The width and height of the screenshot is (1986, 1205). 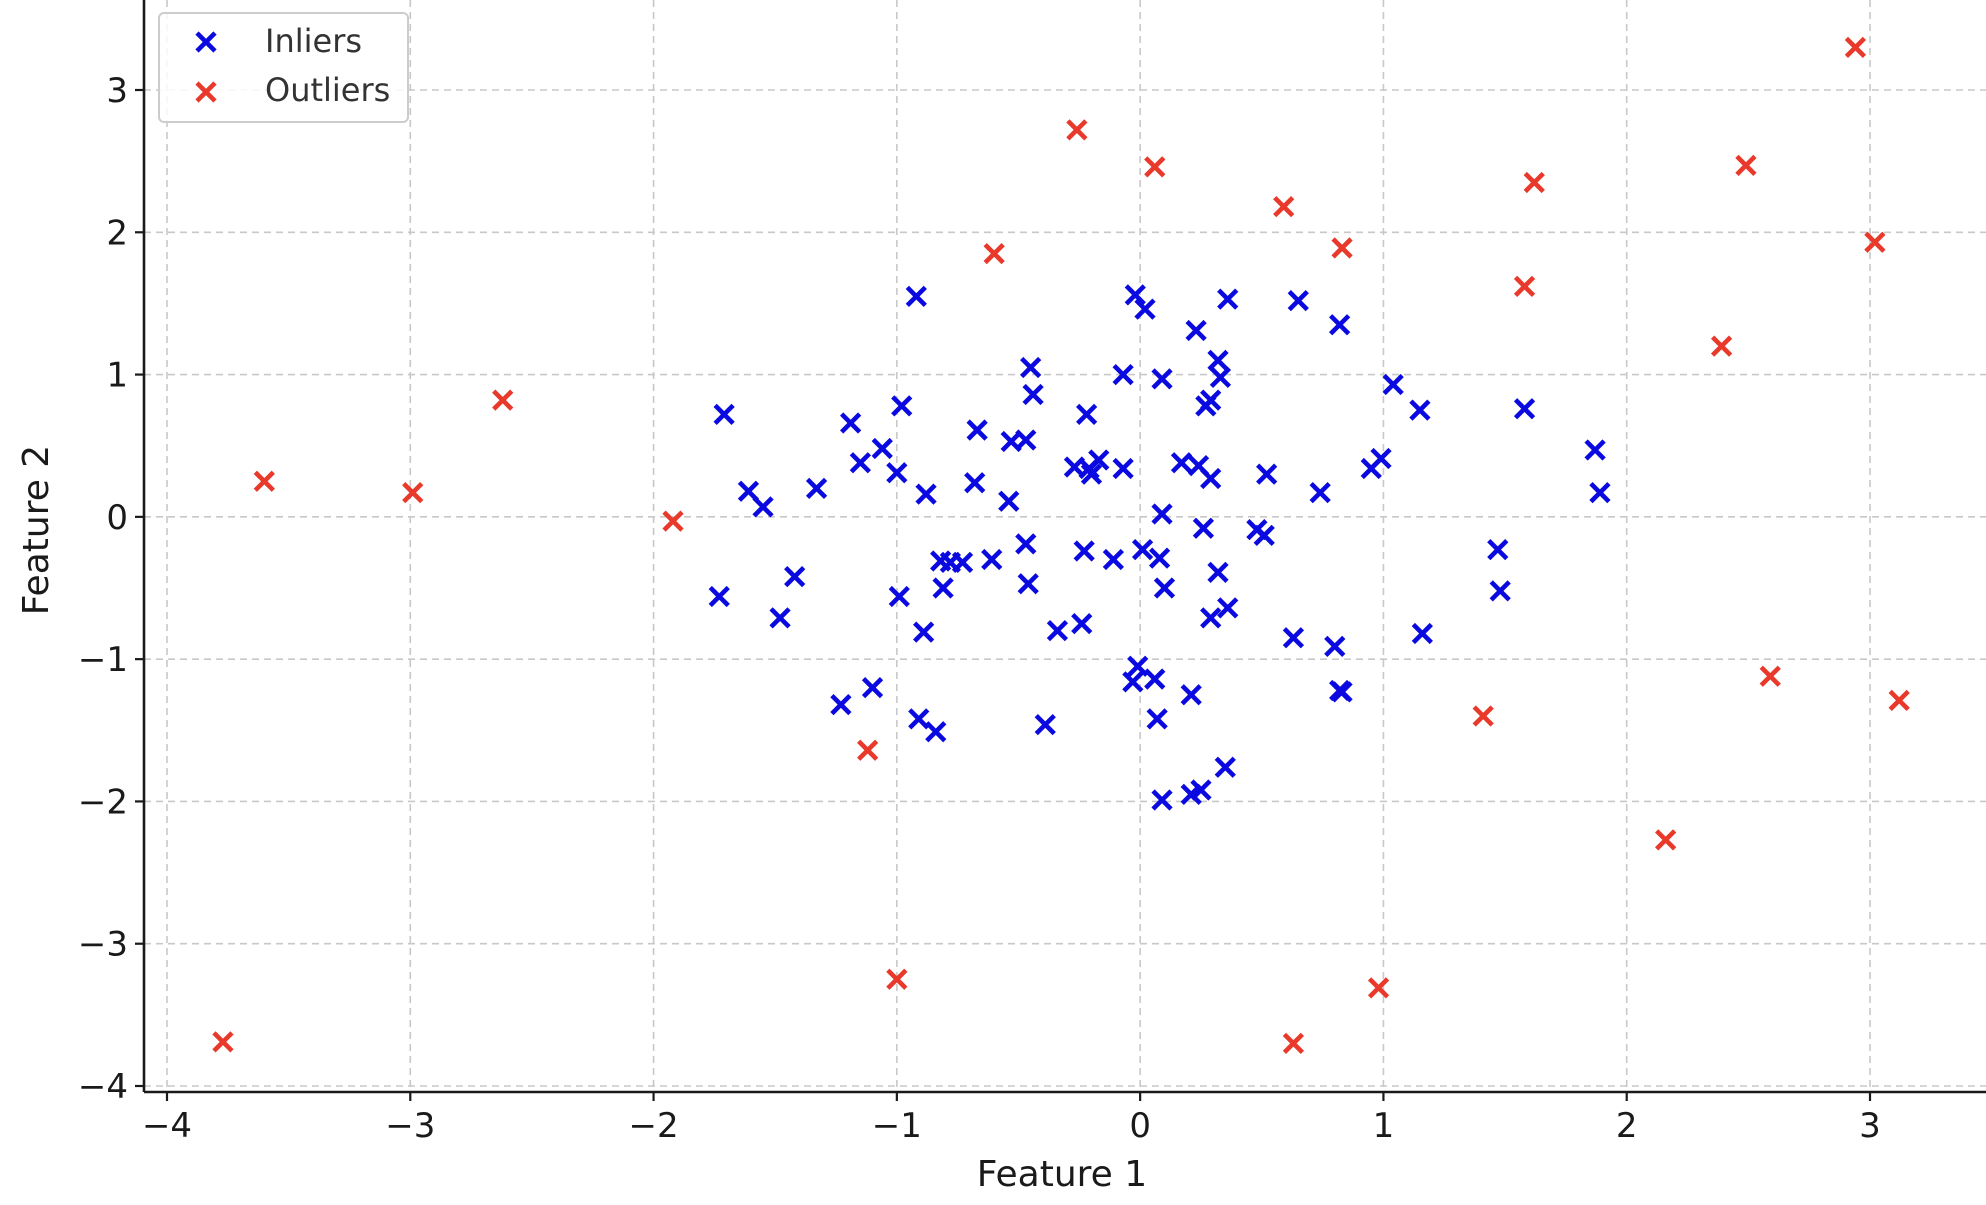 I want to click on x-axis-label: Feature 1, so click(x=1062, y=1174).